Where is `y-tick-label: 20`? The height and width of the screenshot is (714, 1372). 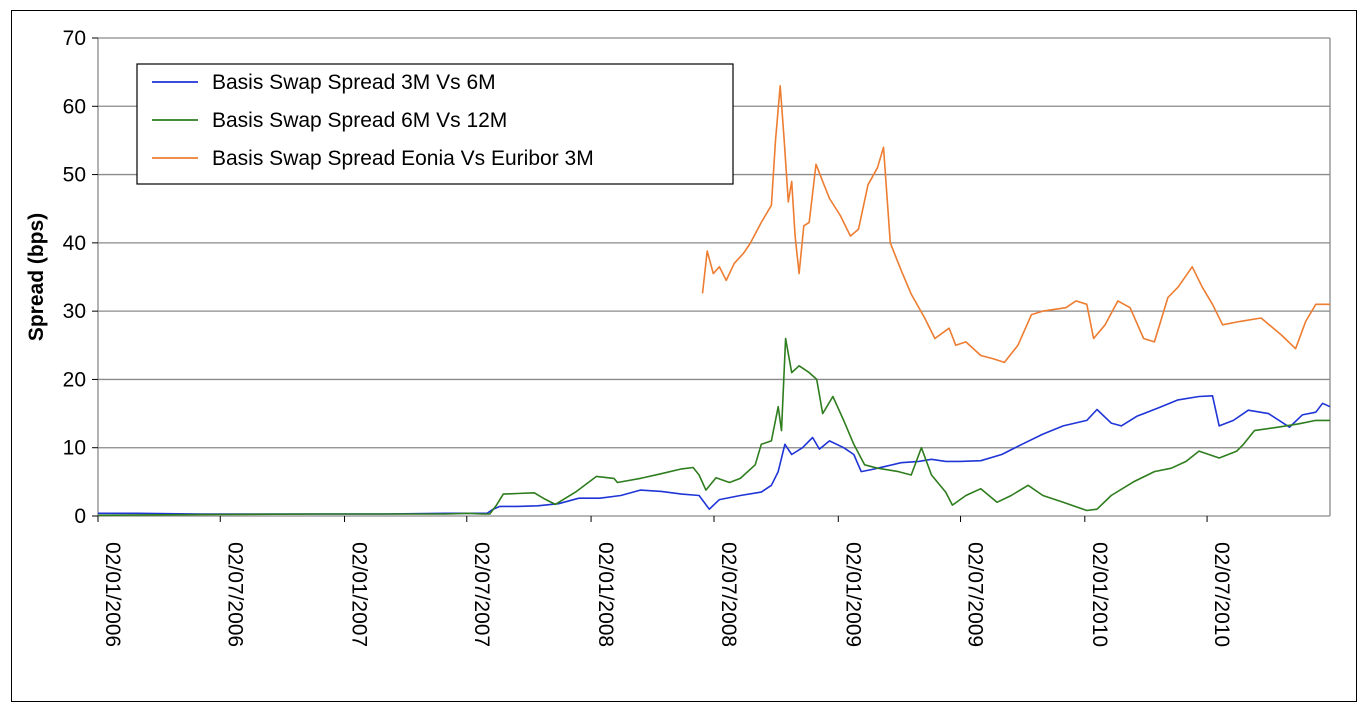 y-tick-label: 20 is located at coordinates (74, 379).